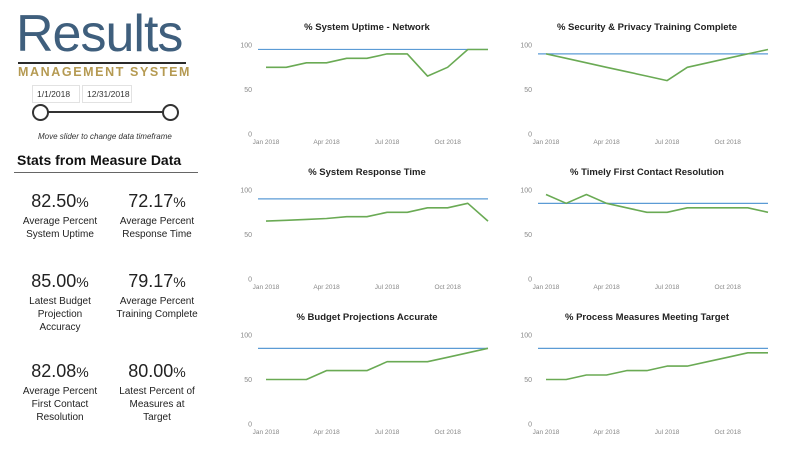  I want to click on date-slider-end-handle, so click(170, 112).